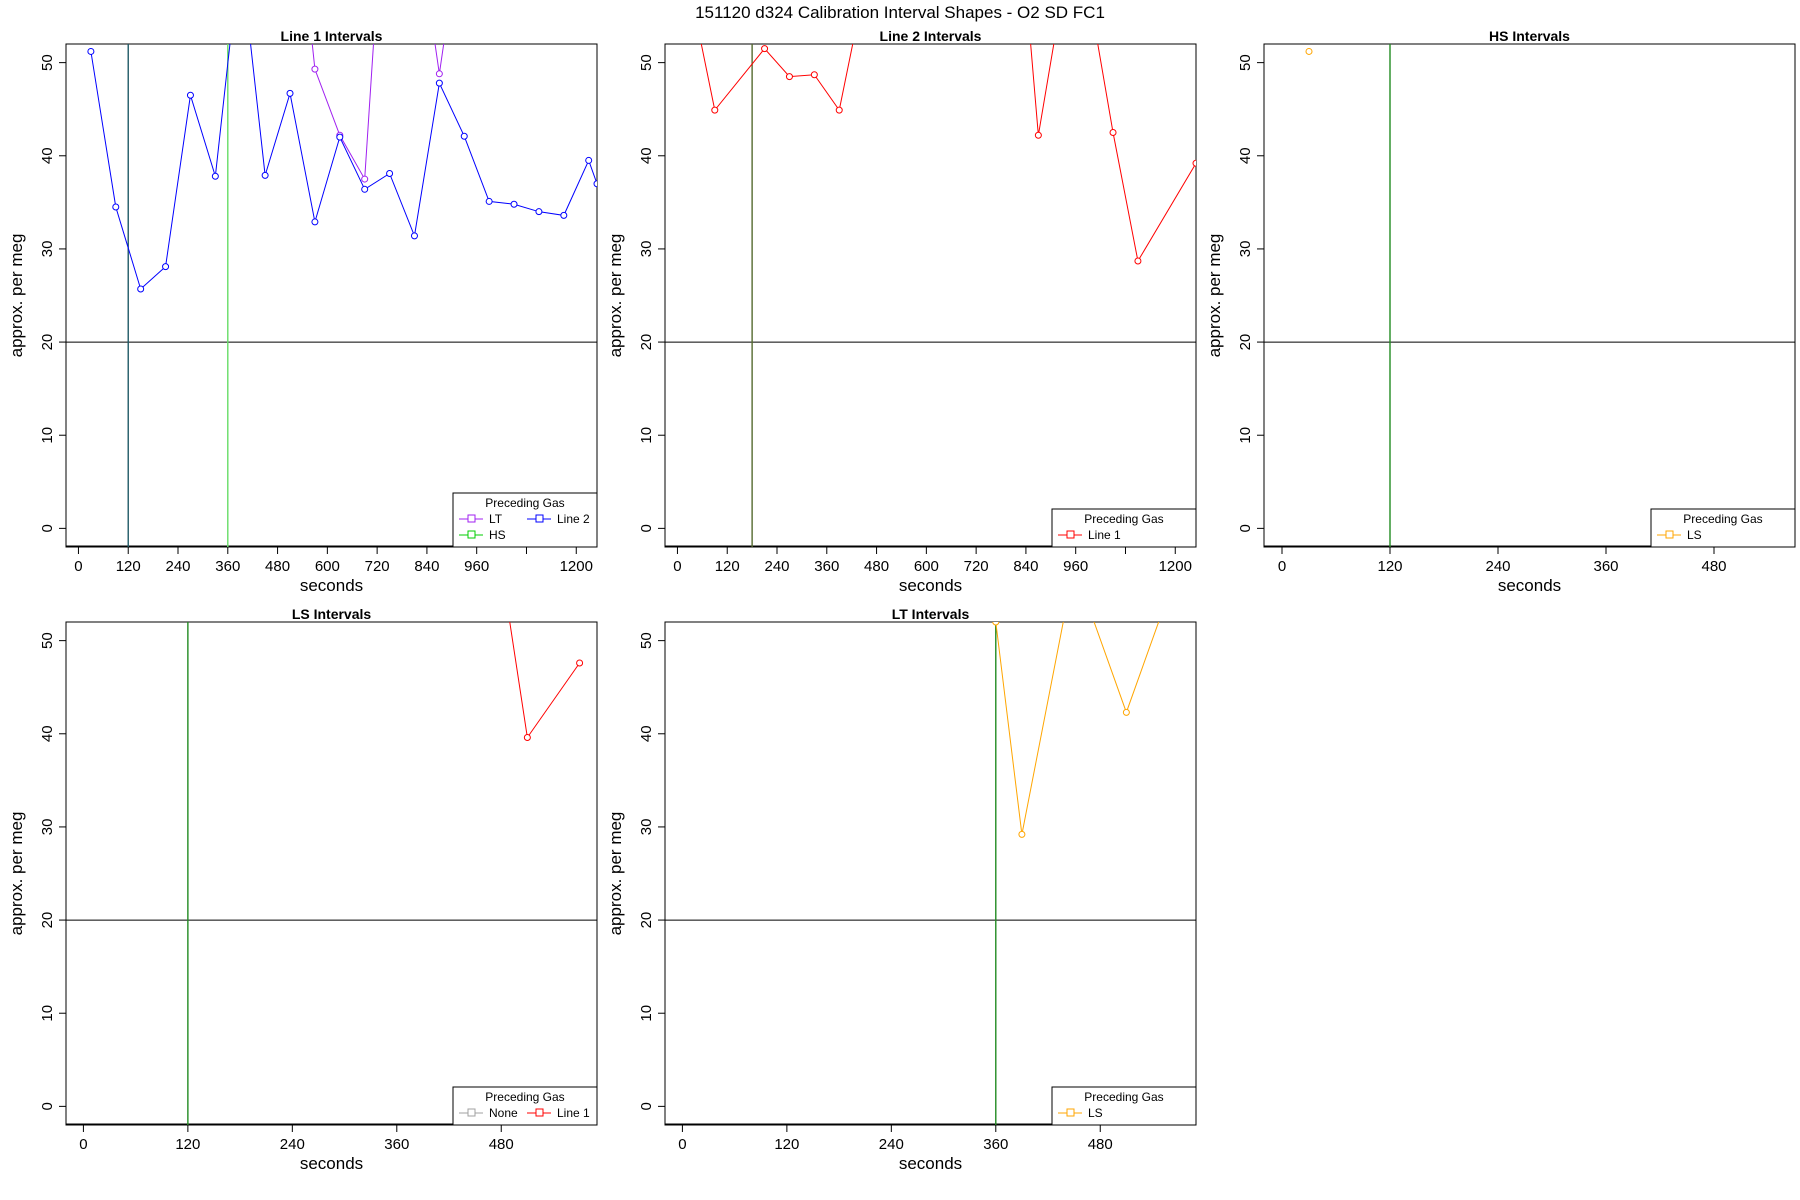 The width and height of the screenshot is (1800, 1200). What do you see at coordinates (573, 1113) in the screenshot?
I see `legend-entry-label: Line 1` at bounding box center [573, 1113].